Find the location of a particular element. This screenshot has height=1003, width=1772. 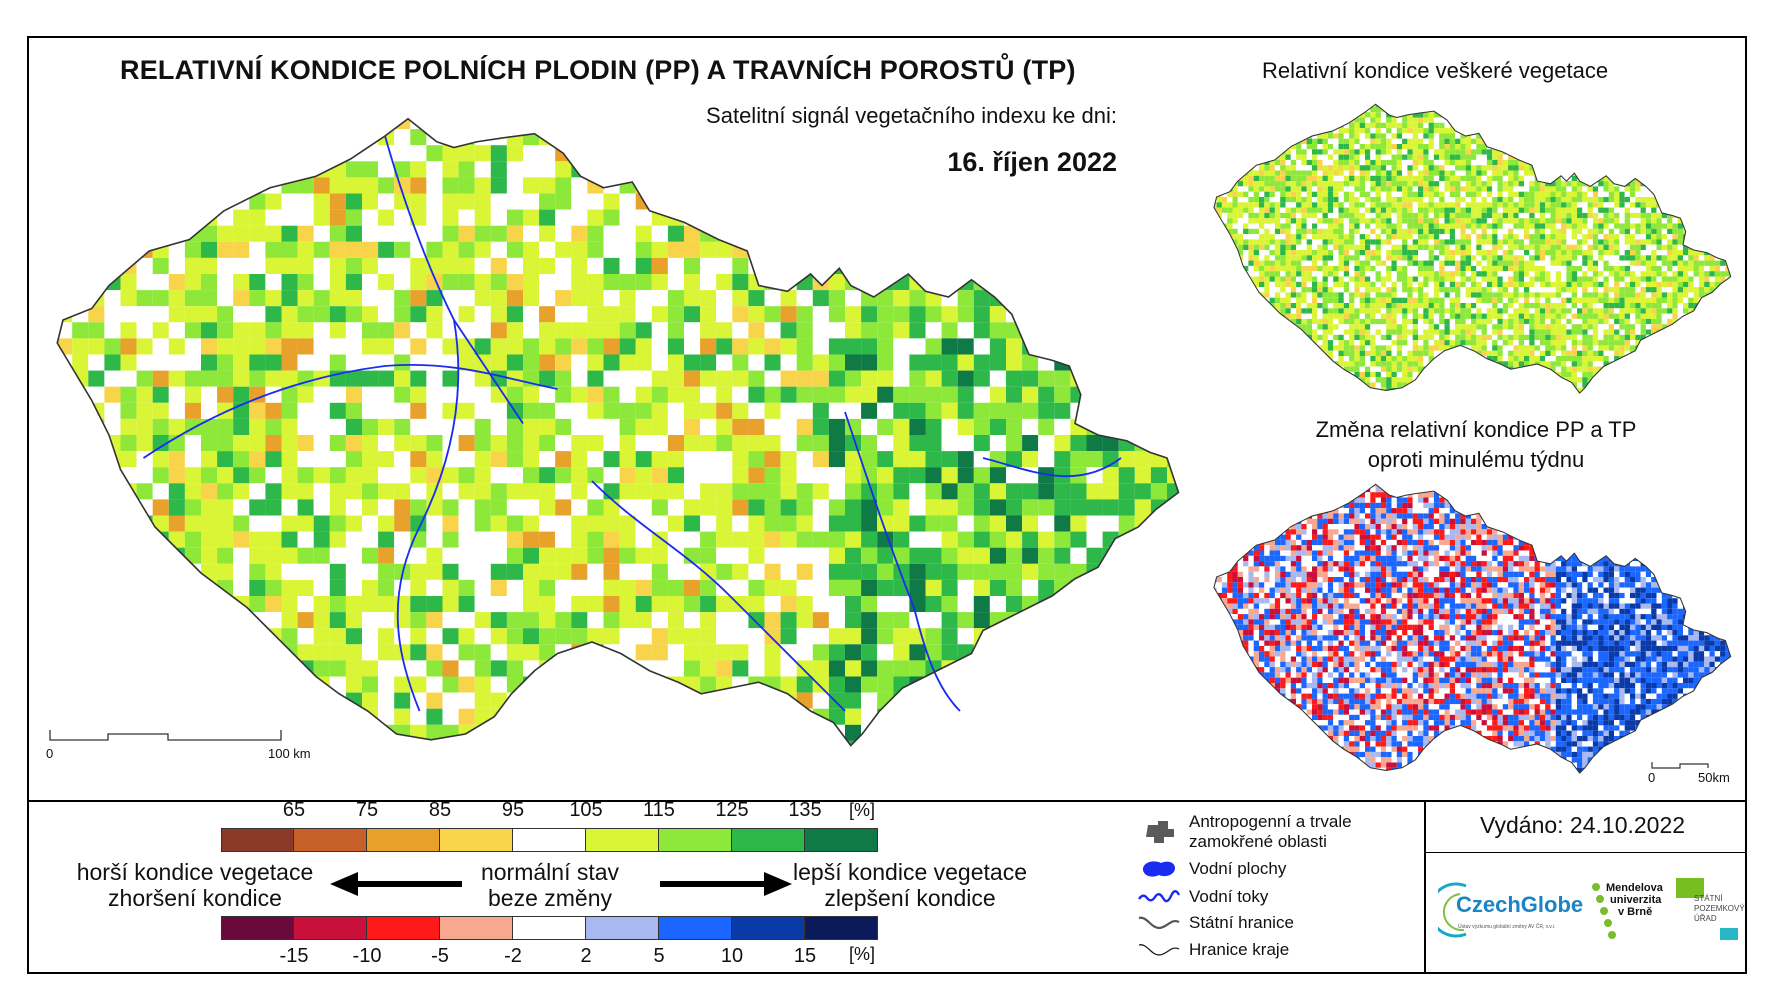

legend-level-label: 15 is located at coordinates (805, 956).